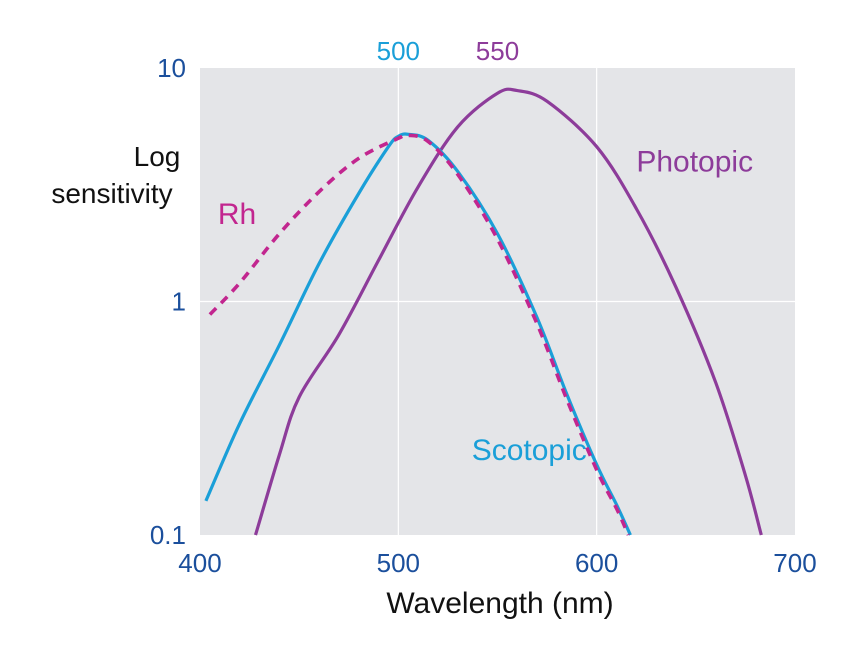  What do you see at coordinates (448, 51) in the screenshot?
I see `peak-markers: 500 550` at bounding box center [448, 51].